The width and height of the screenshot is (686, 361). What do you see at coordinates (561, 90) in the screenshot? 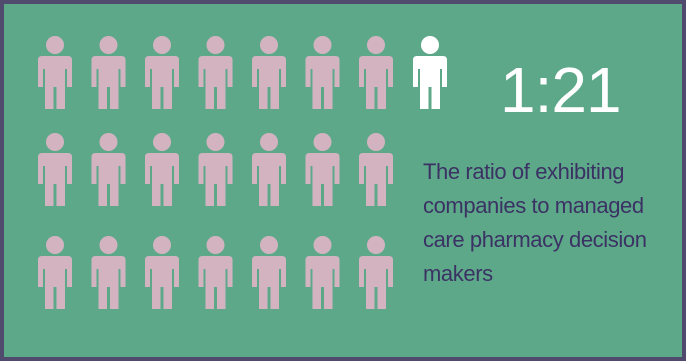
I see `ratio-value: 1:21` at bounding box center [561, 90].